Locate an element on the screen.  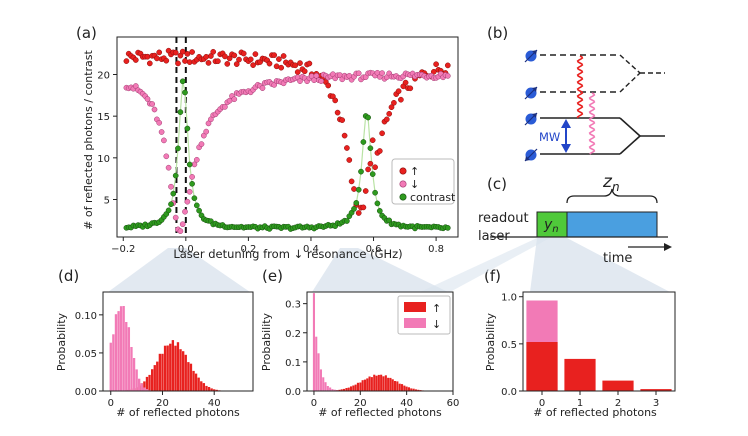
panel-c-timing: zn yn readout laser time is located at coordinates (575, 219).